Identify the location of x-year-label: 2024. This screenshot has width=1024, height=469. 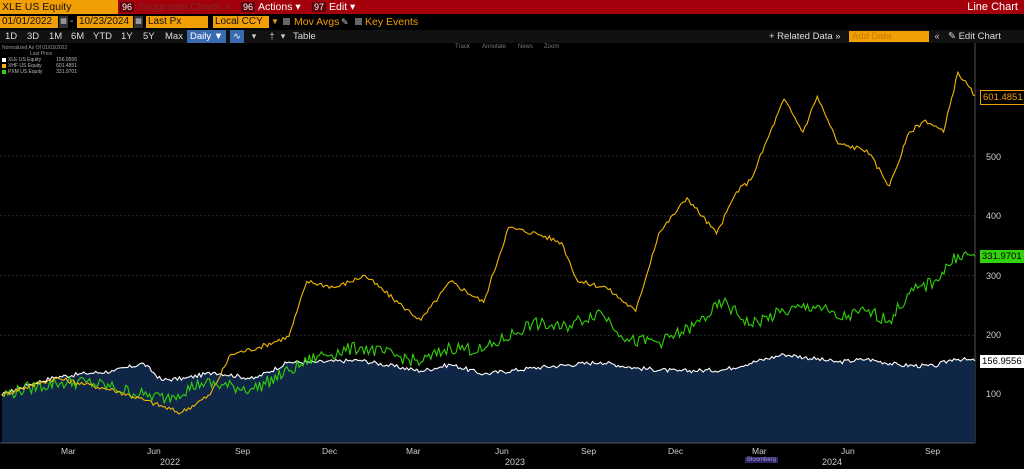
(832, 462).